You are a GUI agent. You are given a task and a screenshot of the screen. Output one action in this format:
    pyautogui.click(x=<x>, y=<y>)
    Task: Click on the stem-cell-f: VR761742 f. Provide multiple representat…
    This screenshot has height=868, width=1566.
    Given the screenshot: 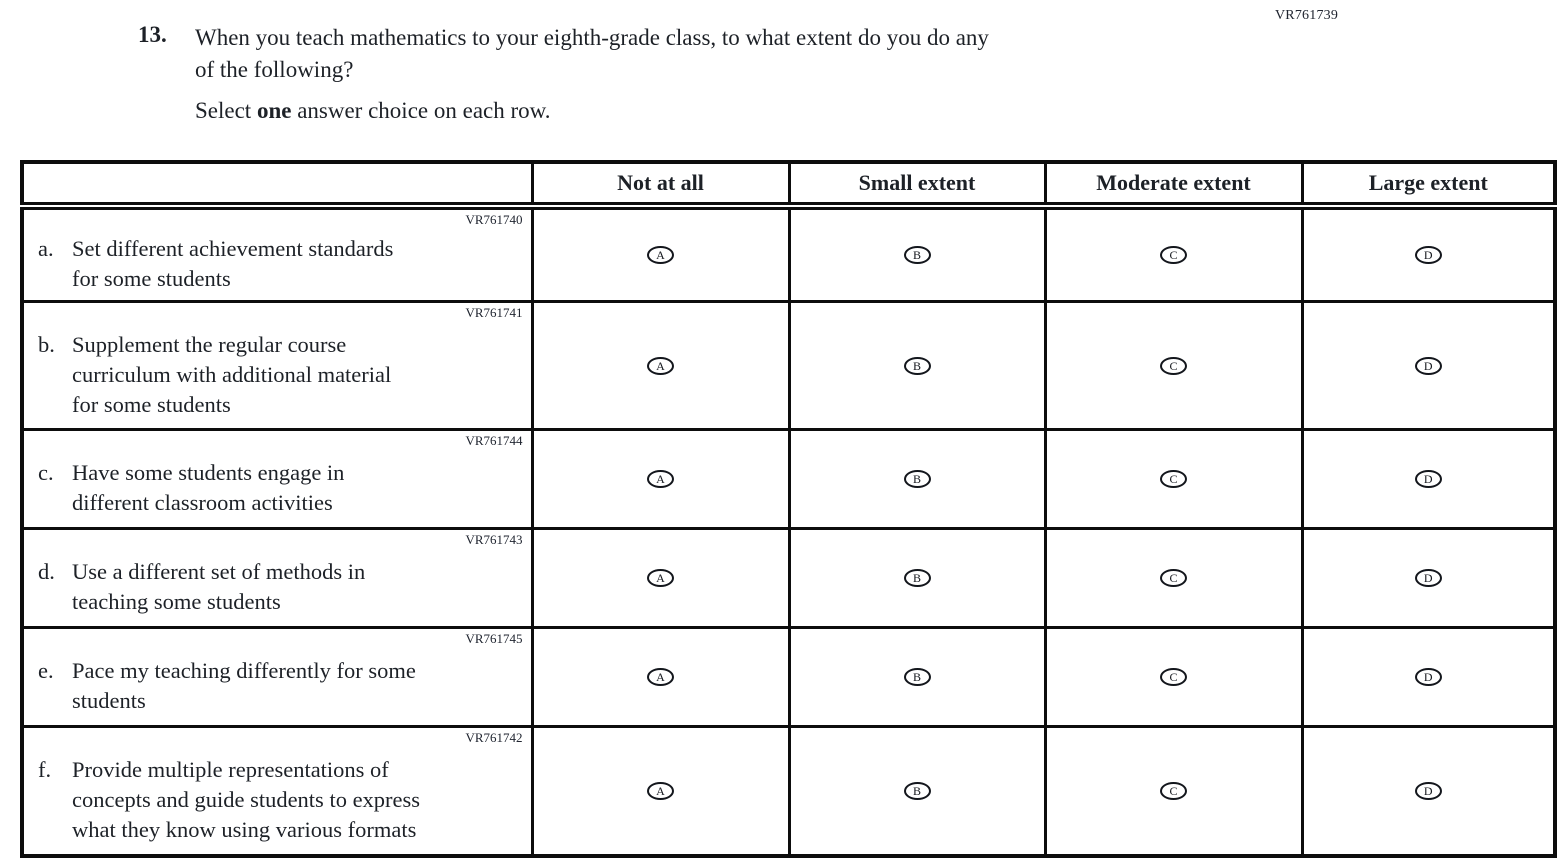 What is the action you would take?
    pyautogui.click(x=277, y=791)
    